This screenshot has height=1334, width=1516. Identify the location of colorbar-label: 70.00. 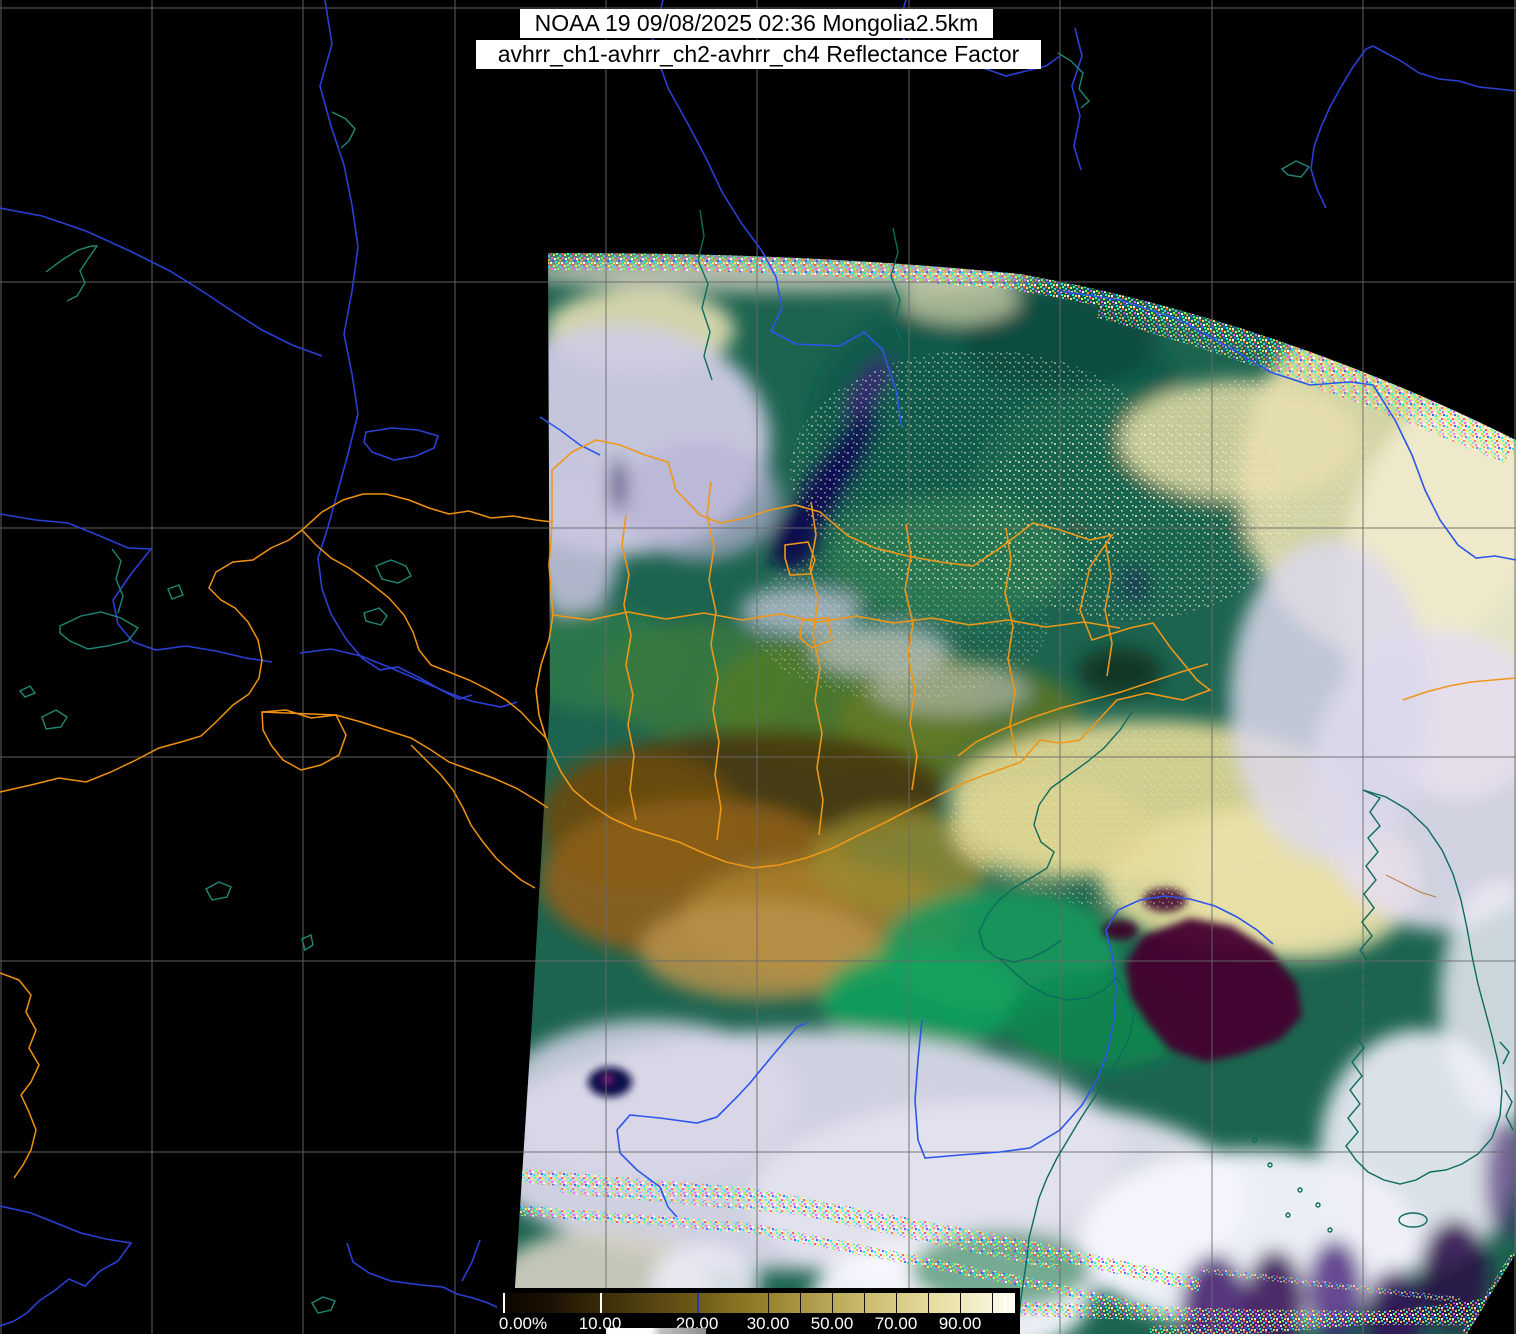
(896, 1323).